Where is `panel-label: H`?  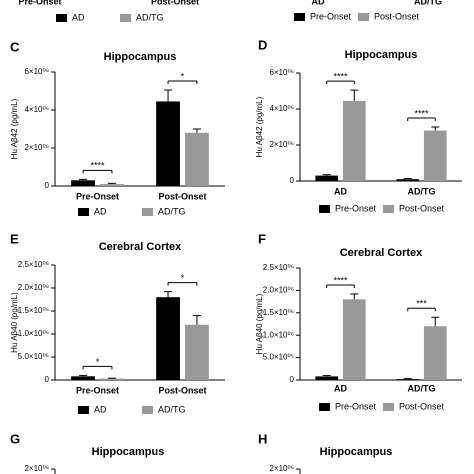 panel-label: H is located at coordinates (262, 438).